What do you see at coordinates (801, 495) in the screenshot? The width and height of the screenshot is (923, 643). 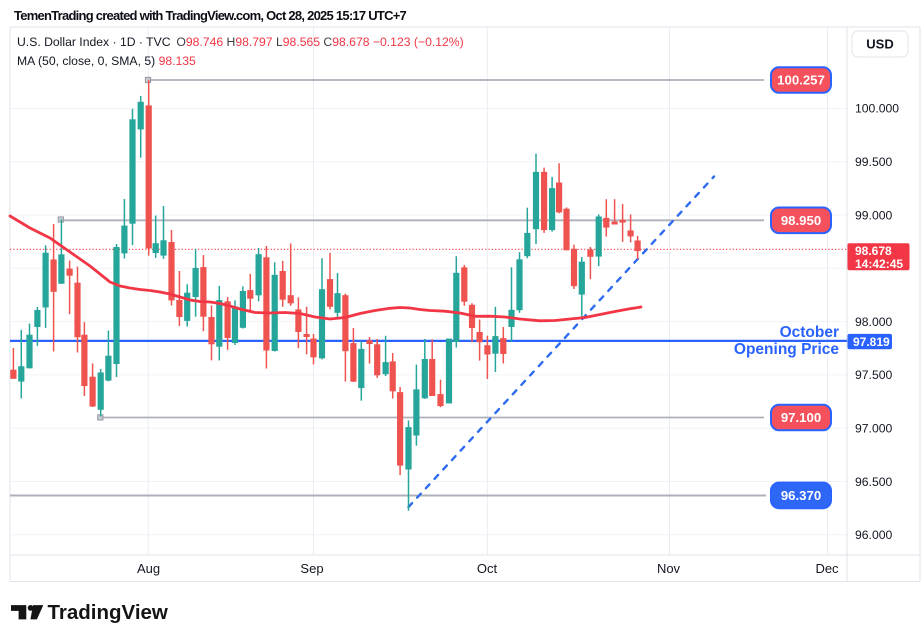 I see `svg-text: 96.370` at bounding box center [801, 495].